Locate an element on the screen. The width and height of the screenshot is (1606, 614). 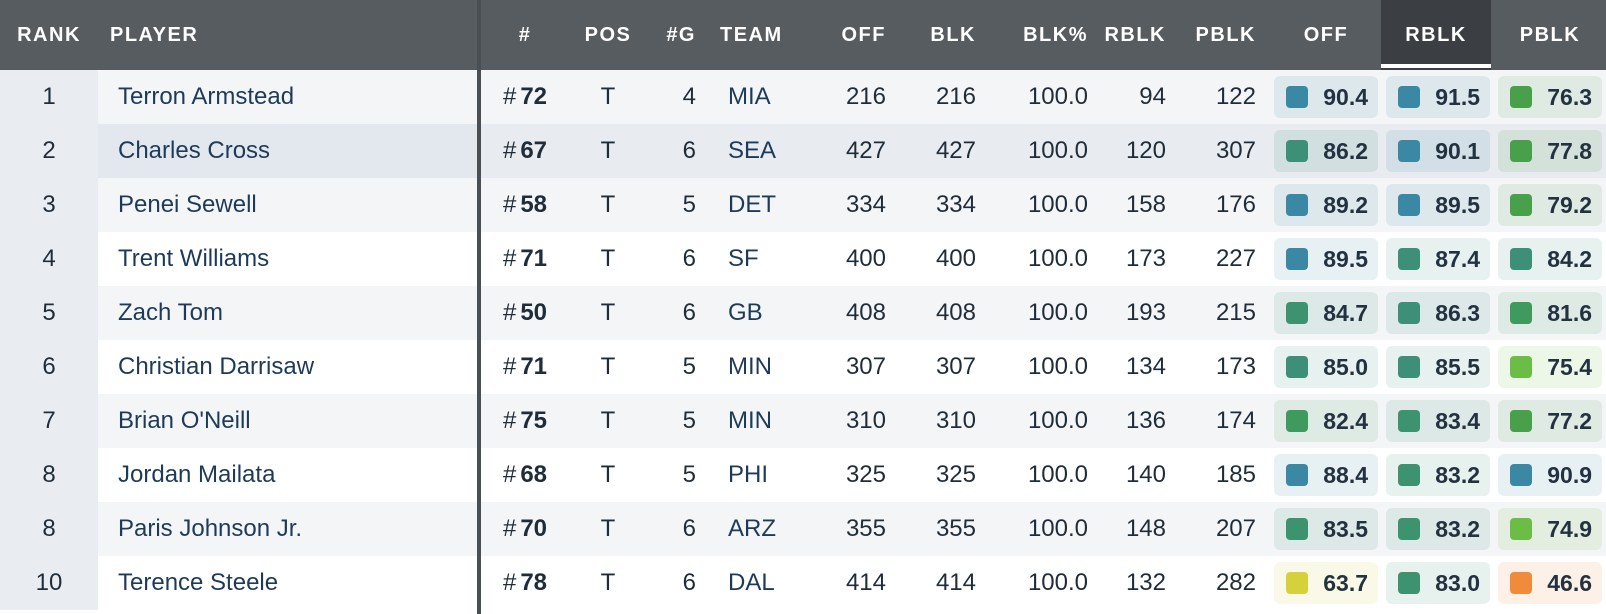
rblk-grade-value: 83.2 is located at coordinates (1457, 529).